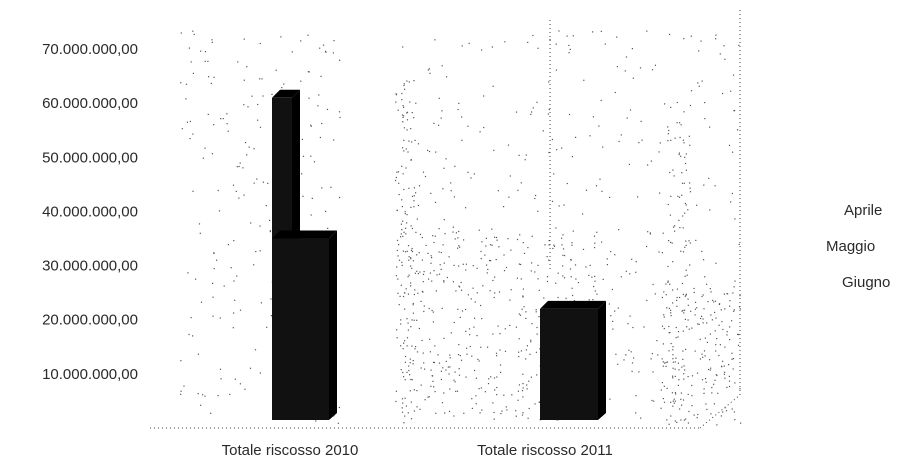  I want to click on legend-item-giugno: Giugno, so click(866, 282).